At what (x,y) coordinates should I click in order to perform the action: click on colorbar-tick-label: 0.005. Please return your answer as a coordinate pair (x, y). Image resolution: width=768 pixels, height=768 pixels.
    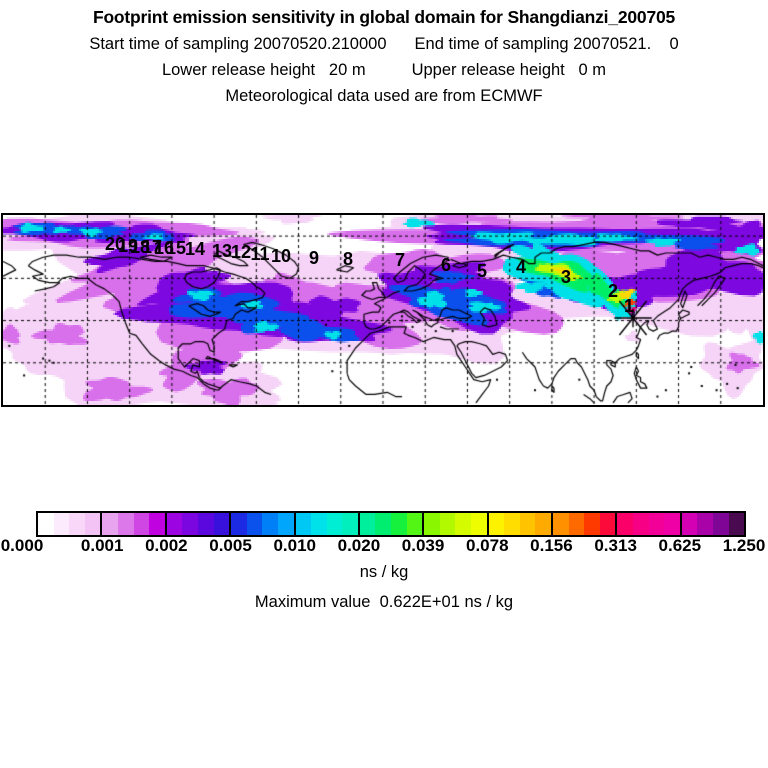
    Looking at the image, I should click on (230, 545).